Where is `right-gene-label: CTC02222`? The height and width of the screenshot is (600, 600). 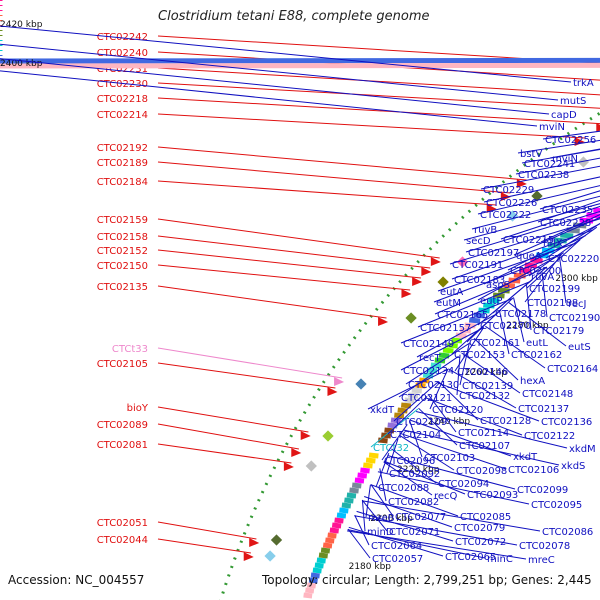
right-gene-label: CTC02222 is located at coordinates (505, 215).